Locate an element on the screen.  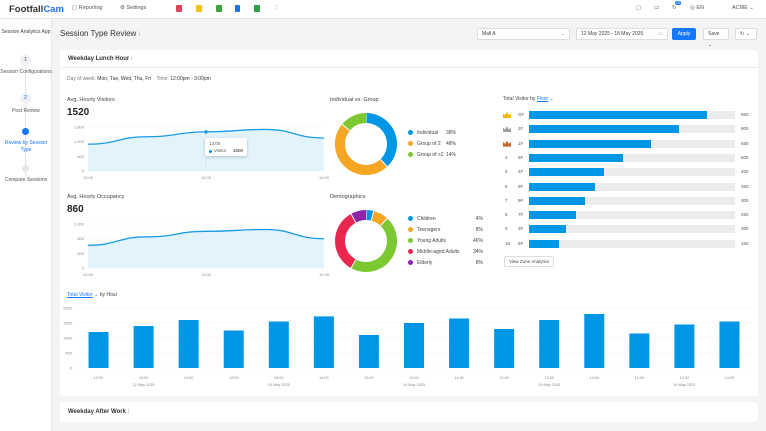
y-tick-label: 1,200 is located at coordinates (79, 224).